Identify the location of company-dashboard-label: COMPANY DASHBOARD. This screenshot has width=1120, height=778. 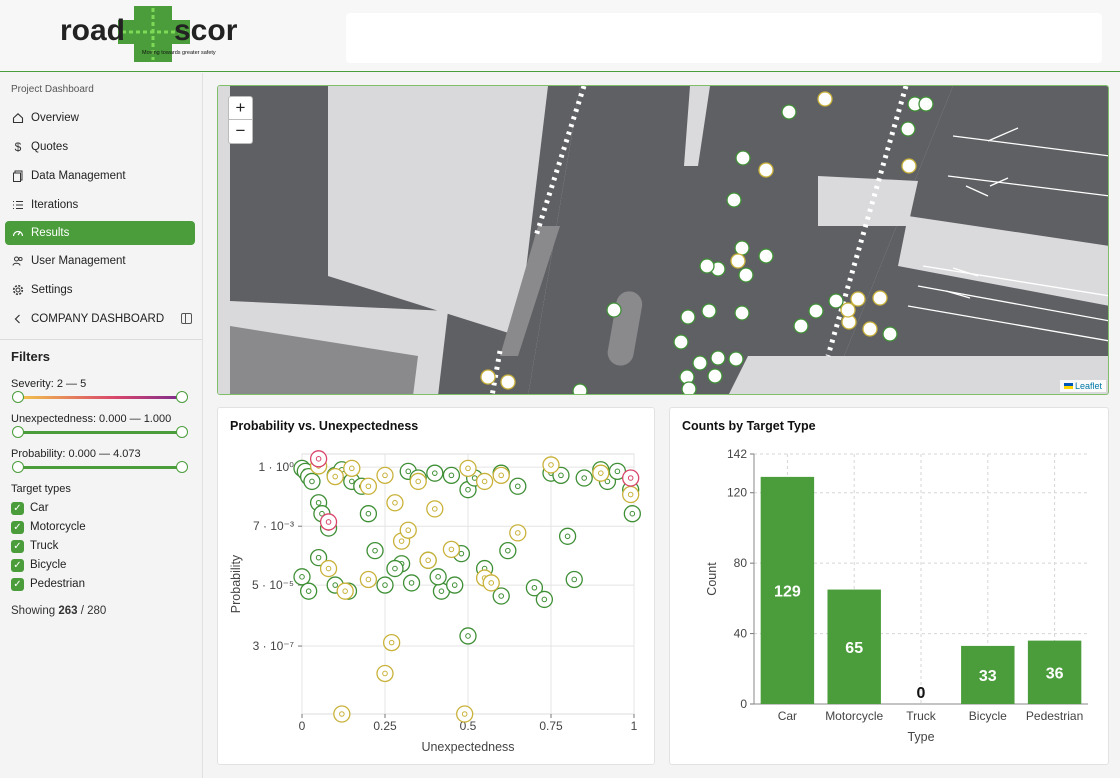
(98, 319).